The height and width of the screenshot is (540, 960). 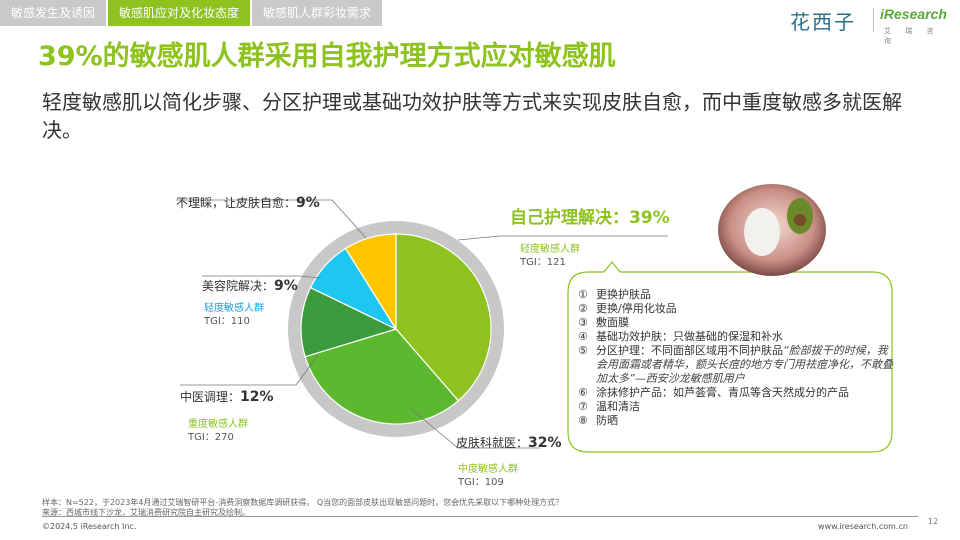 I want to click on list-item-number: ⑦, so click(x=583, y=406).